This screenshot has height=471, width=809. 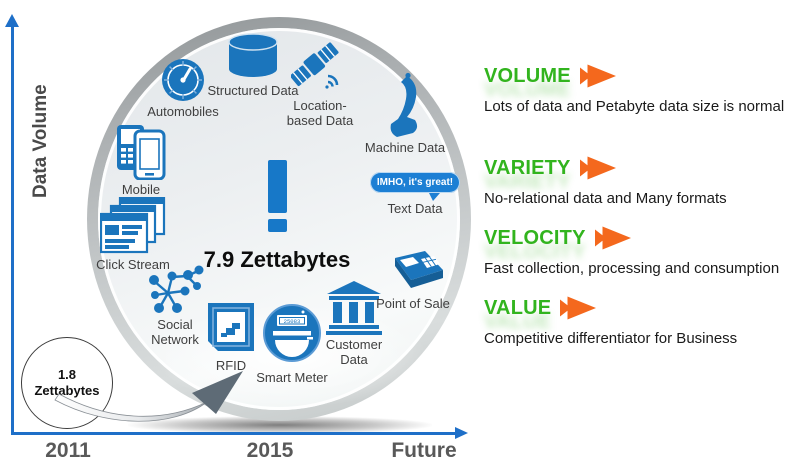 What do you see at coordinates (527, 167) in the screenshot?
I see `section-title: VARIETY` at bounding box center [527, 167].